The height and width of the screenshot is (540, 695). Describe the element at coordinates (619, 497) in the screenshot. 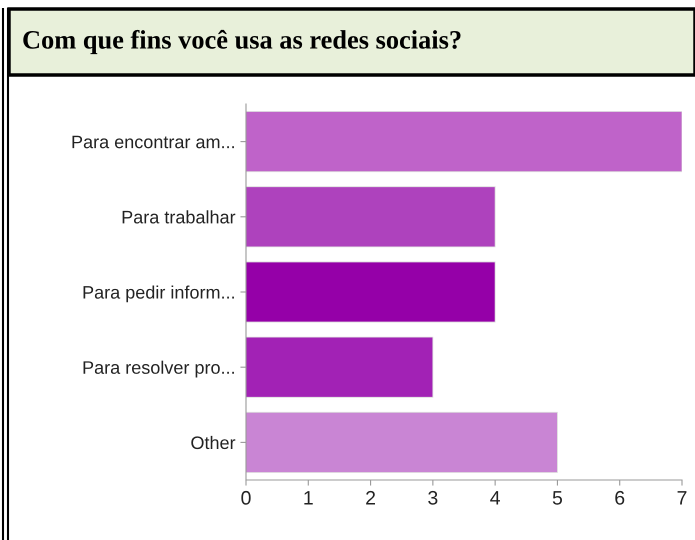

I see `x-tick-label: 6` at that location.